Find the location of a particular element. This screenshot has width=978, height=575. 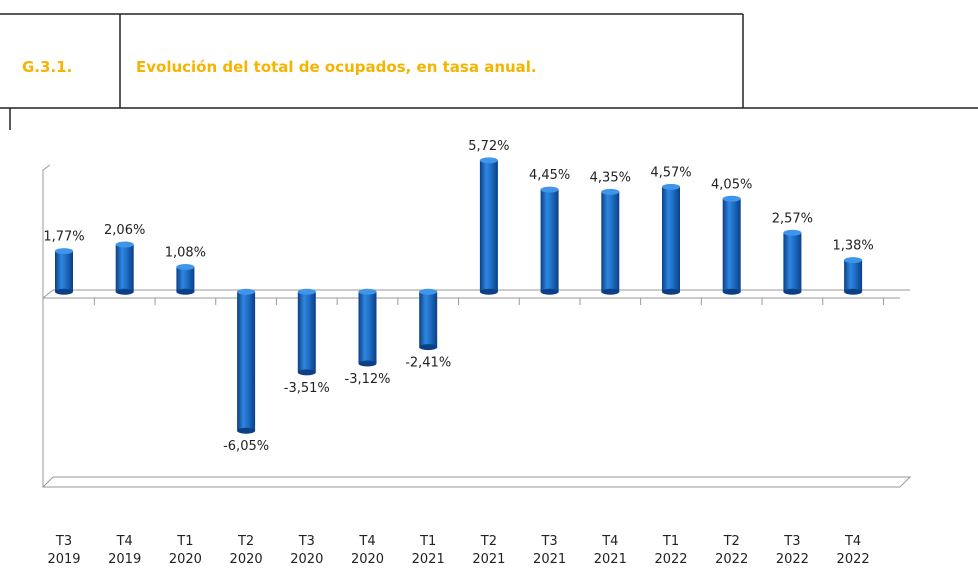

figure-number: G.3.1. is located at coordinates (47, 67).